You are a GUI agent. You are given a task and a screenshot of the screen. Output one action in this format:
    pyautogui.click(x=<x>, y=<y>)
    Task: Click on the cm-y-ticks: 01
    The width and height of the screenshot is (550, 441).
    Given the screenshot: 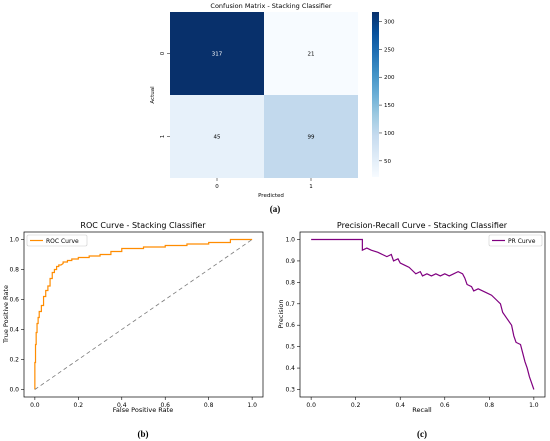 What is the action you would take?
    pyautogui.click(x=165, y=94)
    